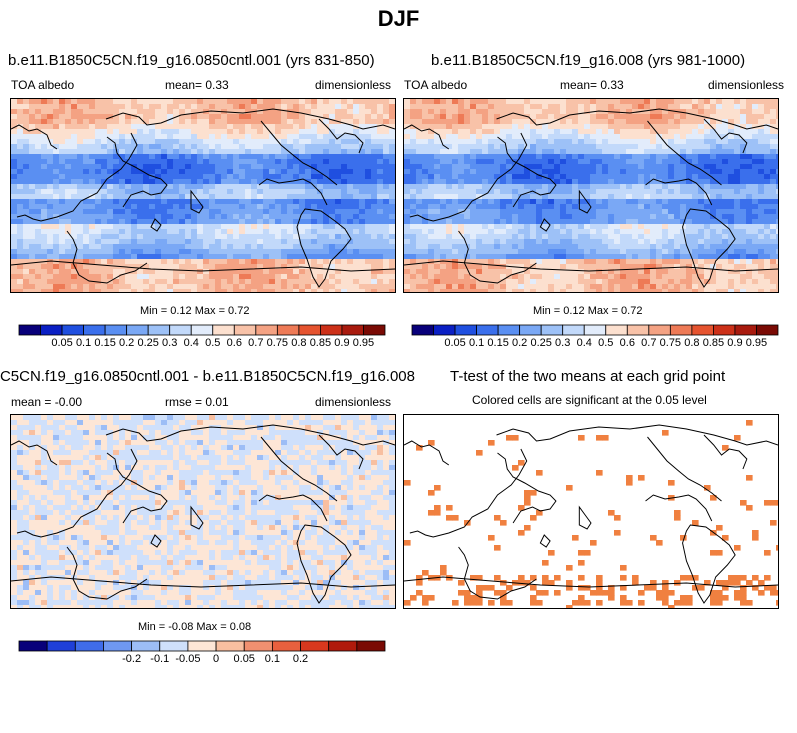  What do you see at coordinates (169, 342) in the screenshot?
I see `colorbar-tick-label: 0.3` at bounding box center [169, 342].